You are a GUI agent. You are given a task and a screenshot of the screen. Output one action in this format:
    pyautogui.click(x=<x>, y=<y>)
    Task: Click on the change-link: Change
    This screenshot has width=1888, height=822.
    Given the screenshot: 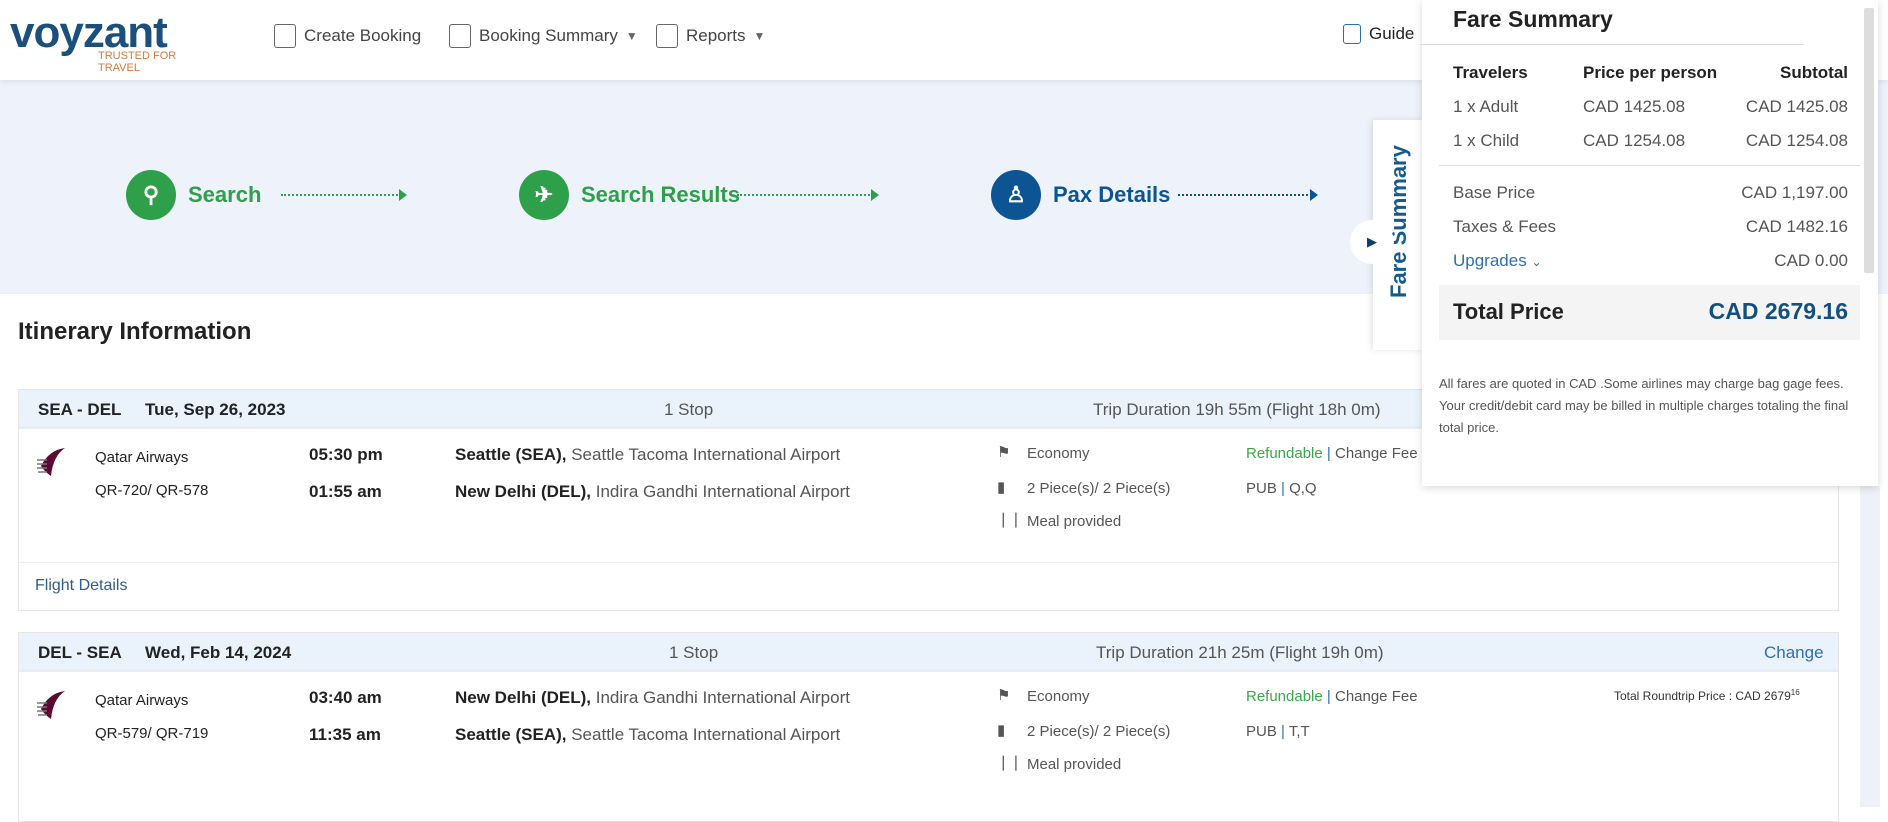 What is the action you would take?
    pyautogui.click(x=1794, y=652)
    